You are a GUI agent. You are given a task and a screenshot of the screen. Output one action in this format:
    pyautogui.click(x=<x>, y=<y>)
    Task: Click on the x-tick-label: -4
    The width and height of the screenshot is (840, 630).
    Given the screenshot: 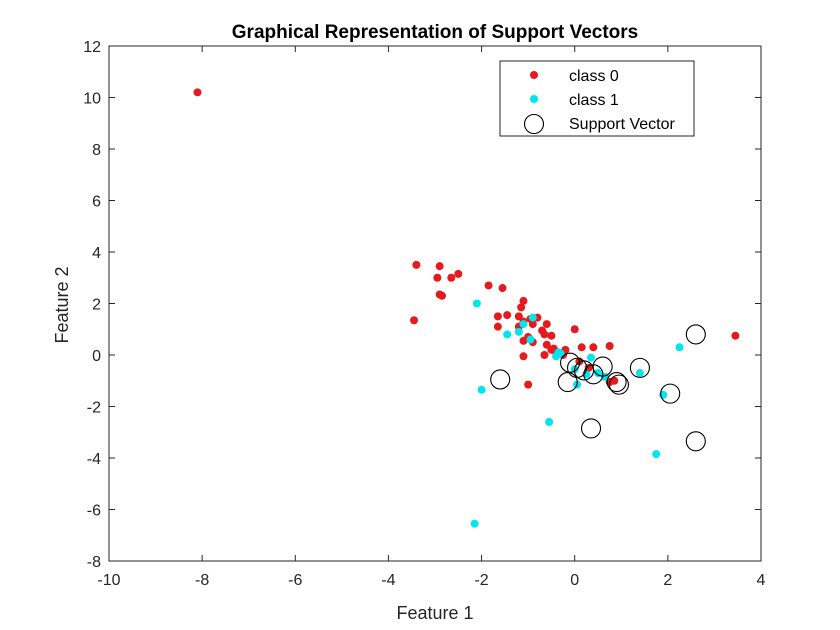 What is the action you would take?
    pyautogui.click(x=388, y=580)
    